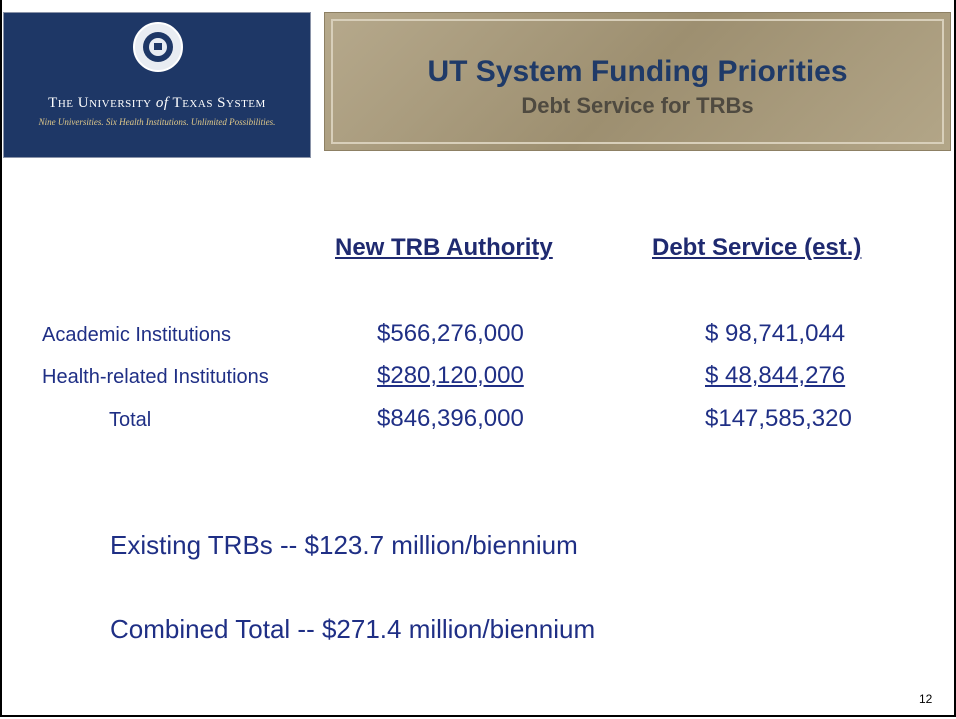 The image size is (956, 719). I want to click on cell: $846,396,000, so click(450, 418).